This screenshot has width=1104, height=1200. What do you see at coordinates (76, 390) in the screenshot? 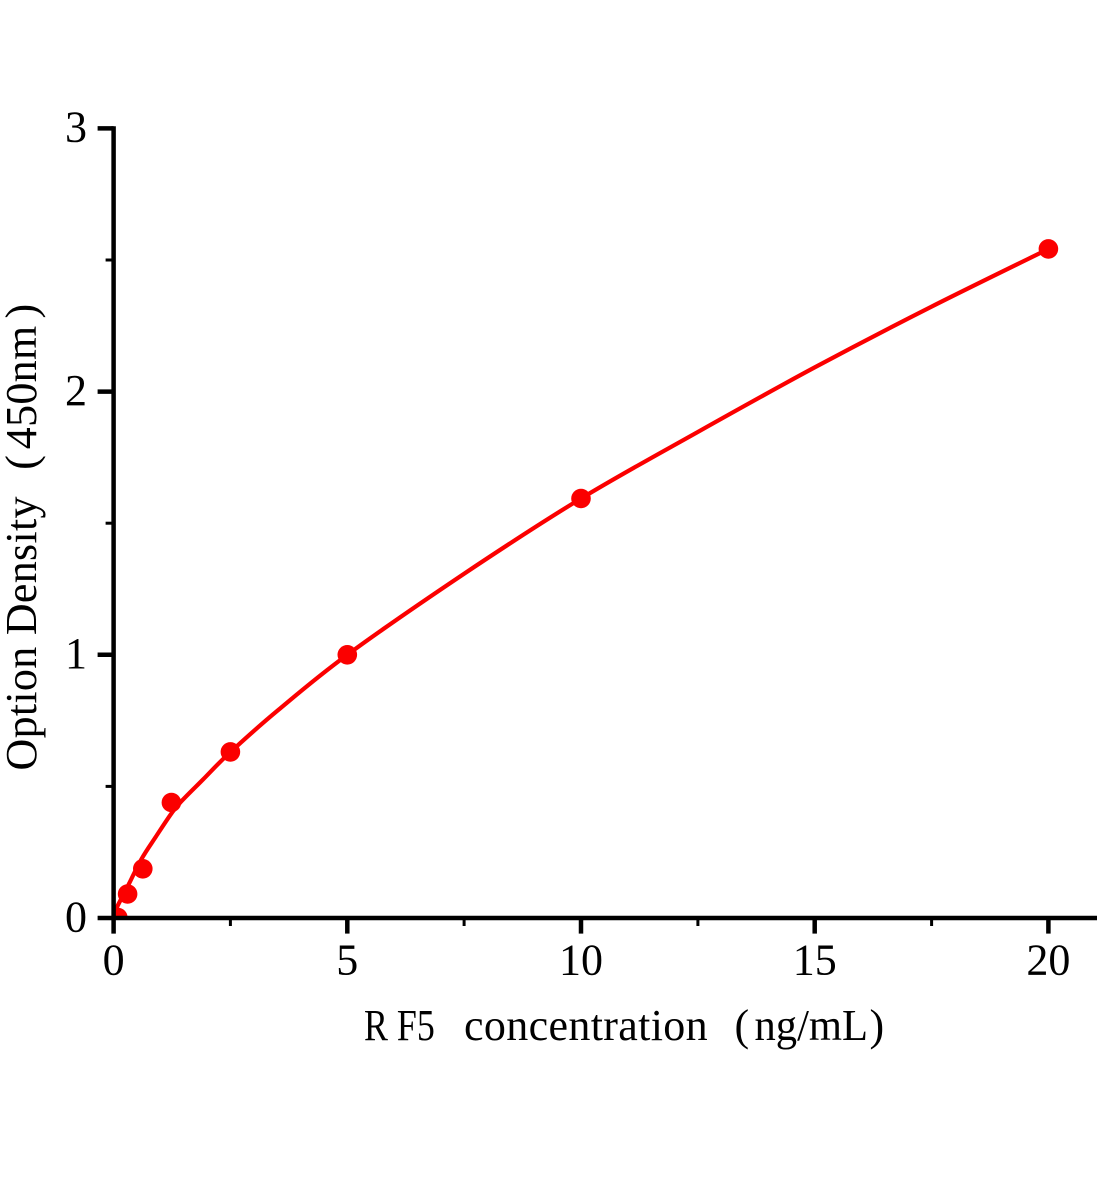
I see `svg-text: 2` at bounding box center [76, 390].